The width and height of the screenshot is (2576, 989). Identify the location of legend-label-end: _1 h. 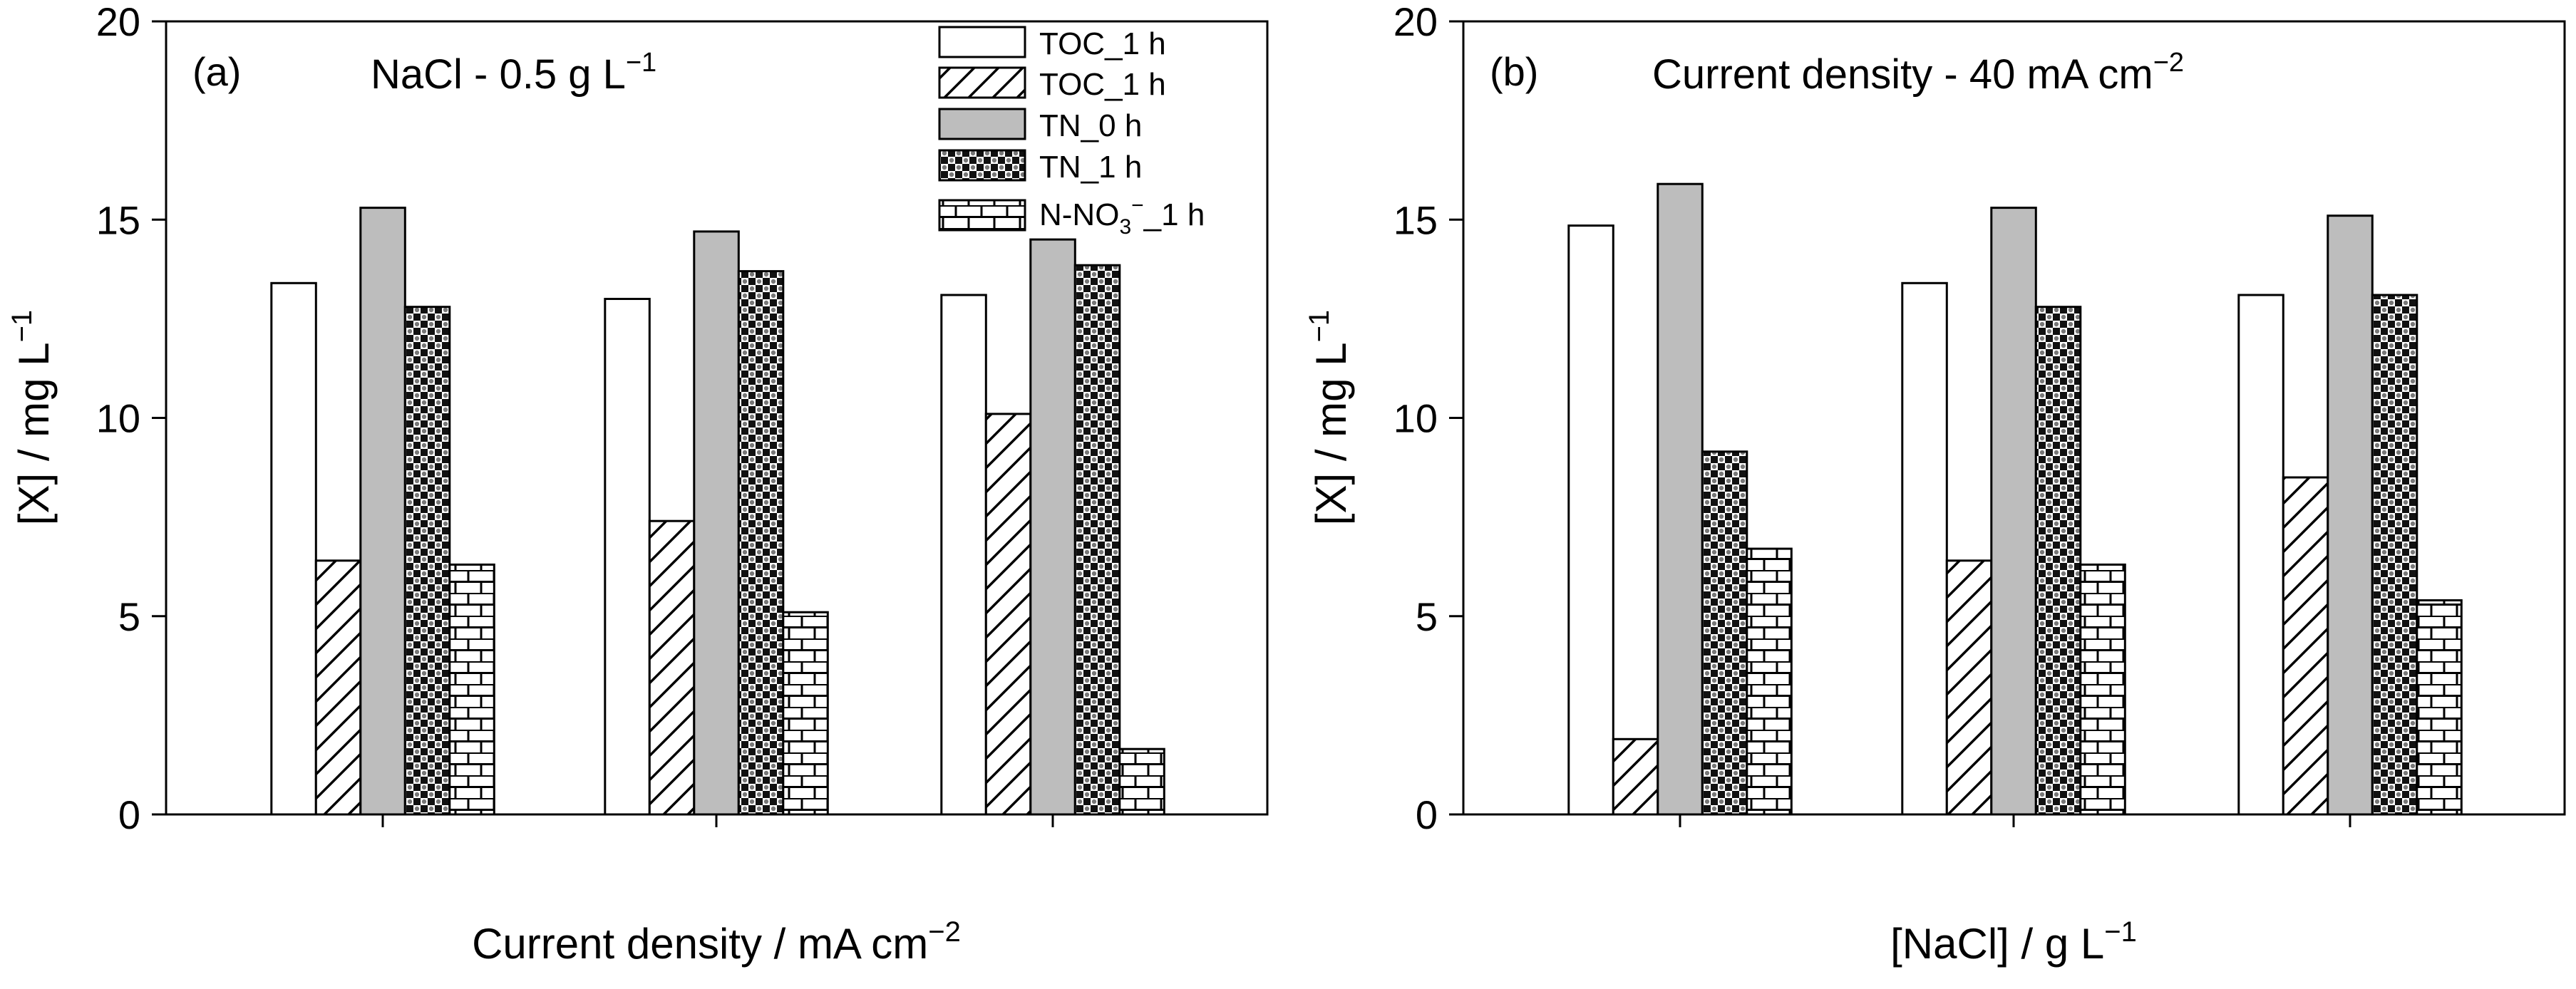
(1174, 214).